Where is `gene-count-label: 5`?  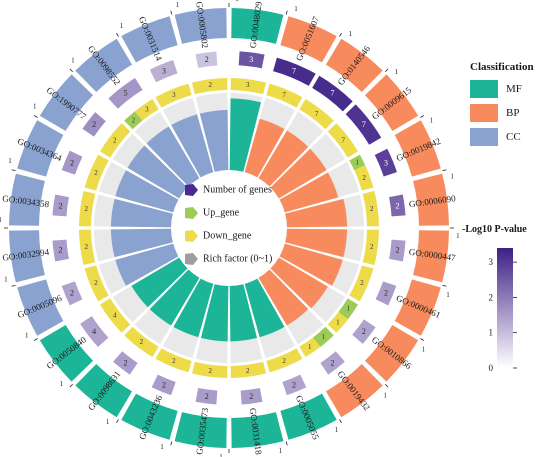 gene-count-label: 5 is located at coordinates (126, 93).